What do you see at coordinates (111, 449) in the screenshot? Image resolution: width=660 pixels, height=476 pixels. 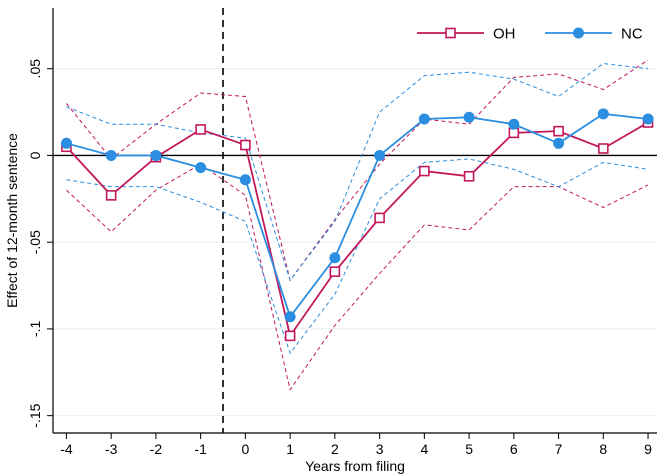 I see `x-tick-label: -3` at bounding box center [111, 449].